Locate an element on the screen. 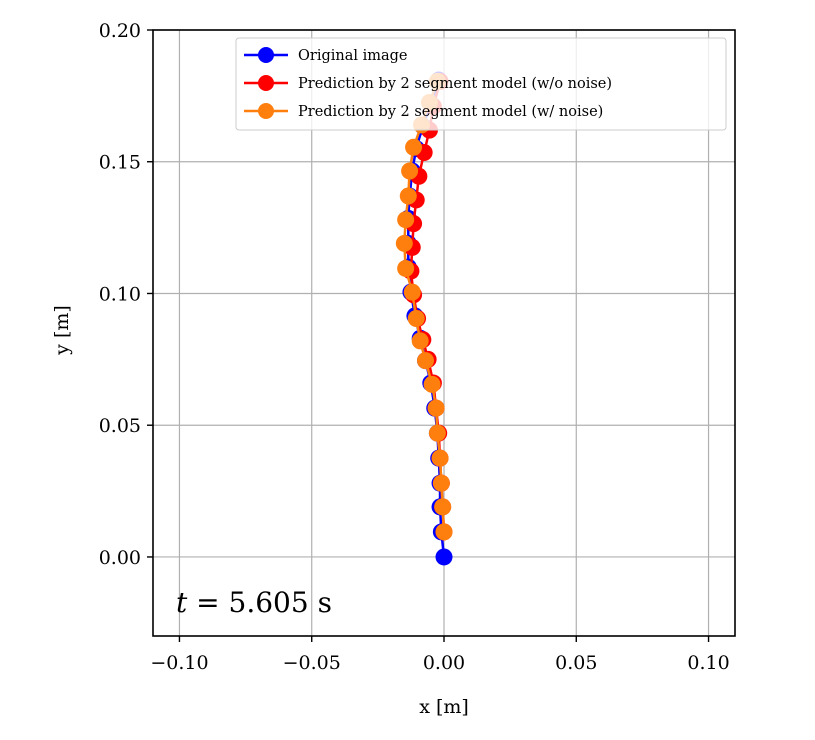 This screenshot has width=815, height=740. y-tick-label-0: 0.00 is located at coordinates (120, 558).